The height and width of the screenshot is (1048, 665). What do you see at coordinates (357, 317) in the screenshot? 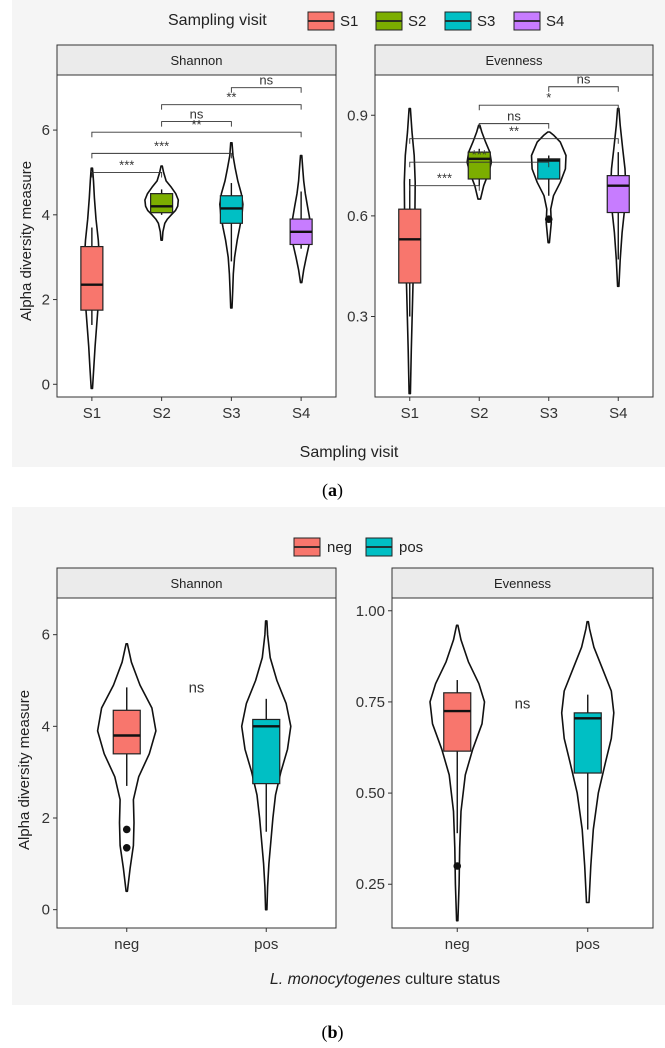
I see `y-tick-label: 0.3` at bounding box center [357, 317].